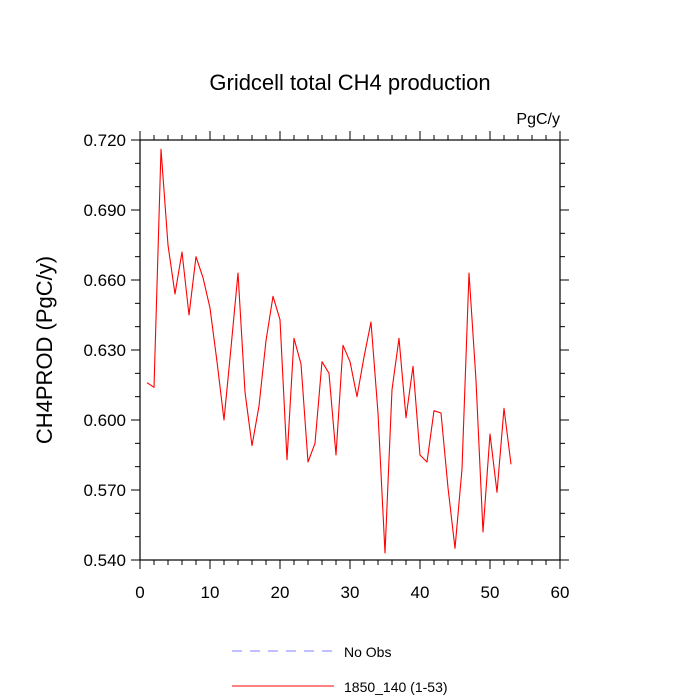 The height and width of the screenshot is (700, 700). I want to click on y-tick-label: 0.720, so click(104, 140).